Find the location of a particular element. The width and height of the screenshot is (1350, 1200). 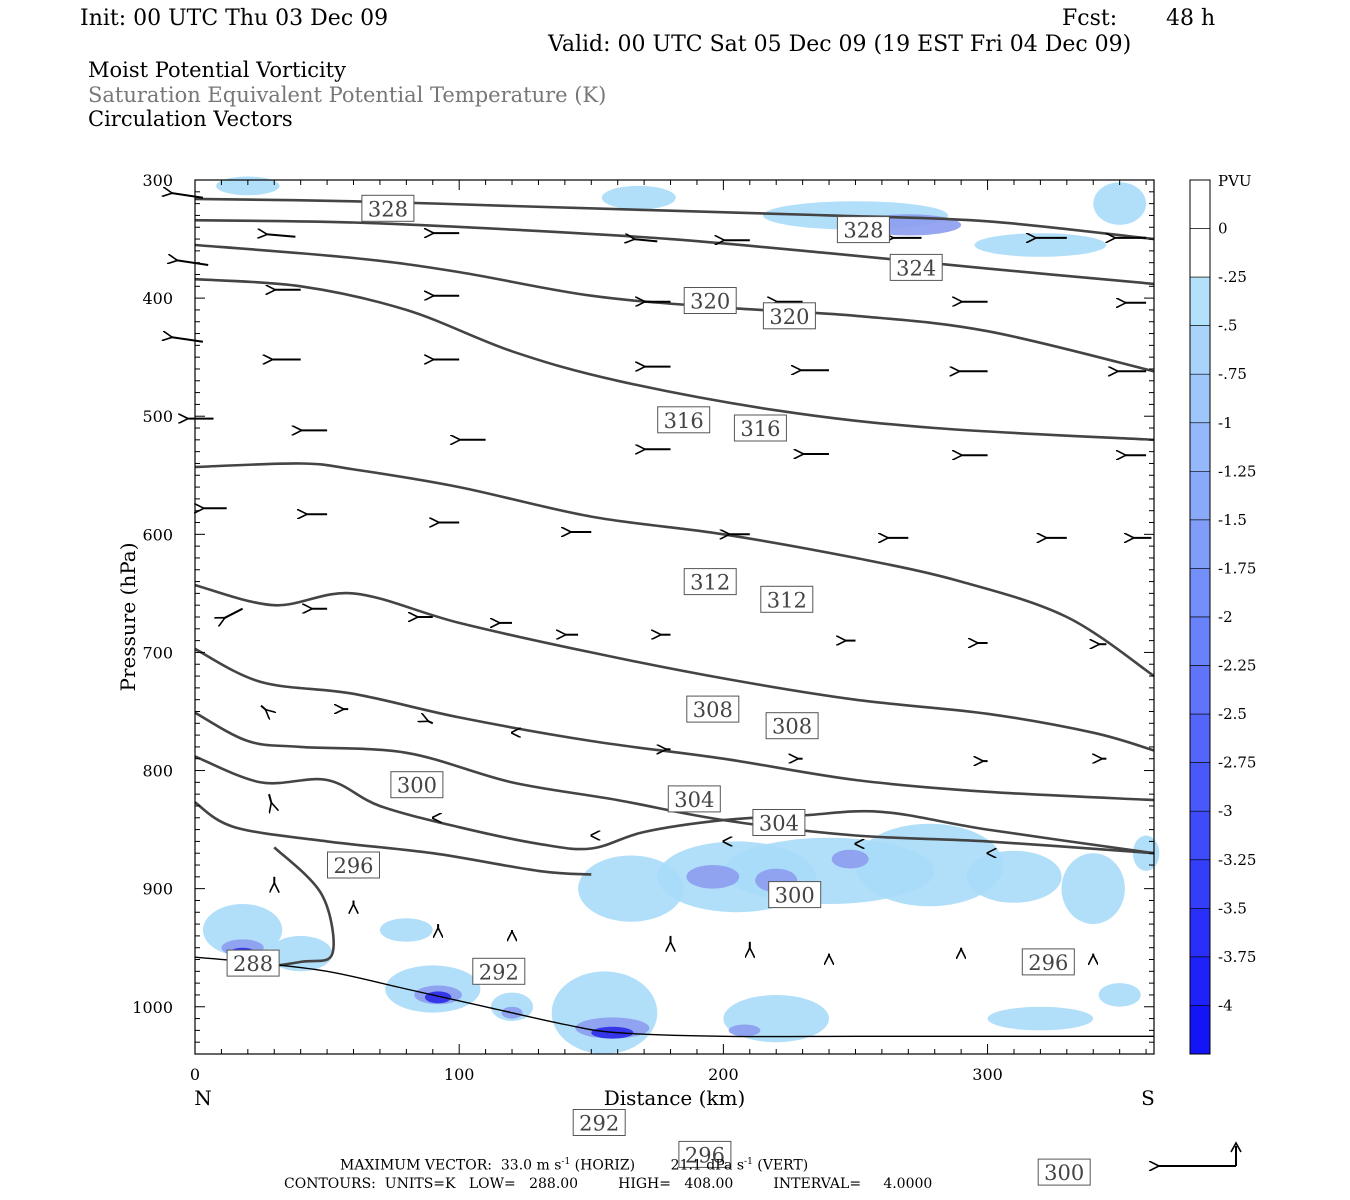

colorbar-frame is located at coordinates (1200, 617).